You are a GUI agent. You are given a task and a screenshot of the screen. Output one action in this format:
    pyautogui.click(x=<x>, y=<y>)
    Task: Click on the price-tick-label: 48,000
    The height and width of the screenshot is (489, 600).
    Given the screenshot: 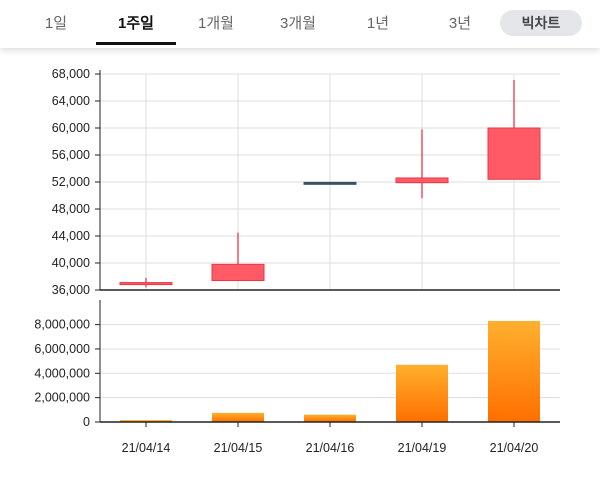 What is the action you would take?
    pyautogui.click(x=71, y=209)
    